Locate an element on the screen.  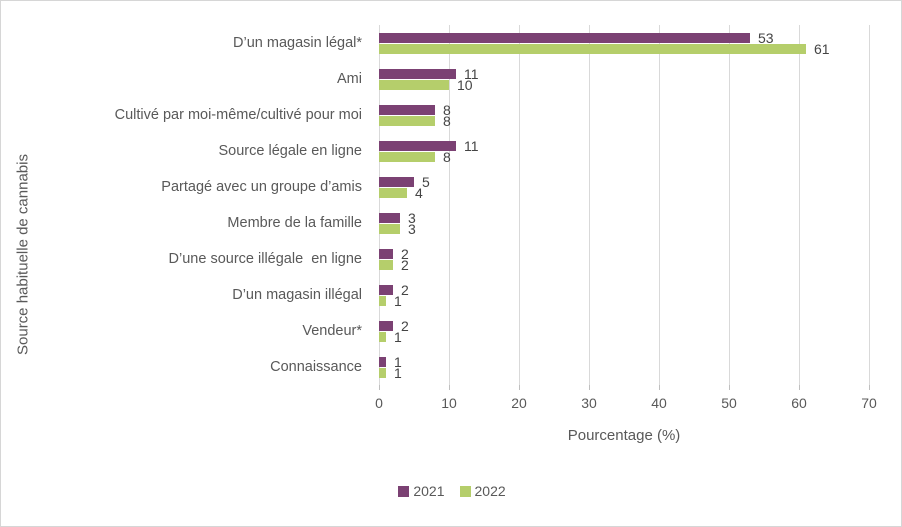
category-label: Cultivé par moi-même/cultivé pour moi is located at coordinates (238, 115).